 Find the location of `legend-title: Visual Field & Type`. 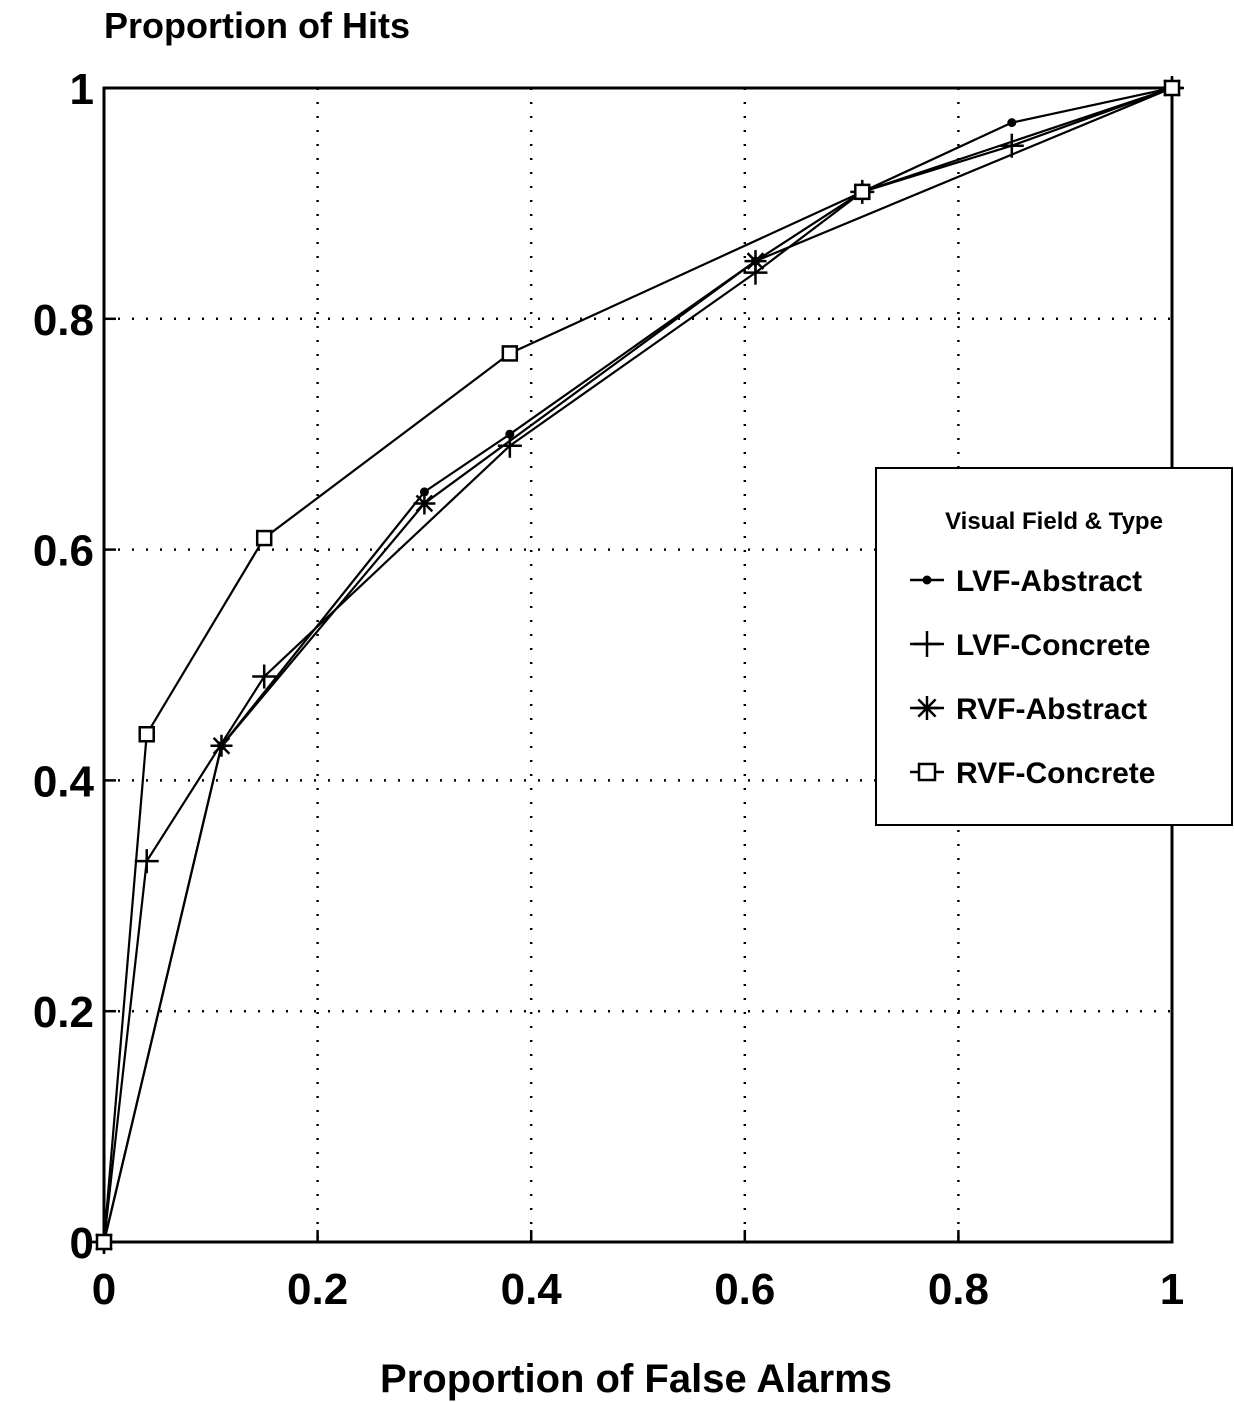

legend-title: Visual Field & Type is located at coordinates (1054, 521).